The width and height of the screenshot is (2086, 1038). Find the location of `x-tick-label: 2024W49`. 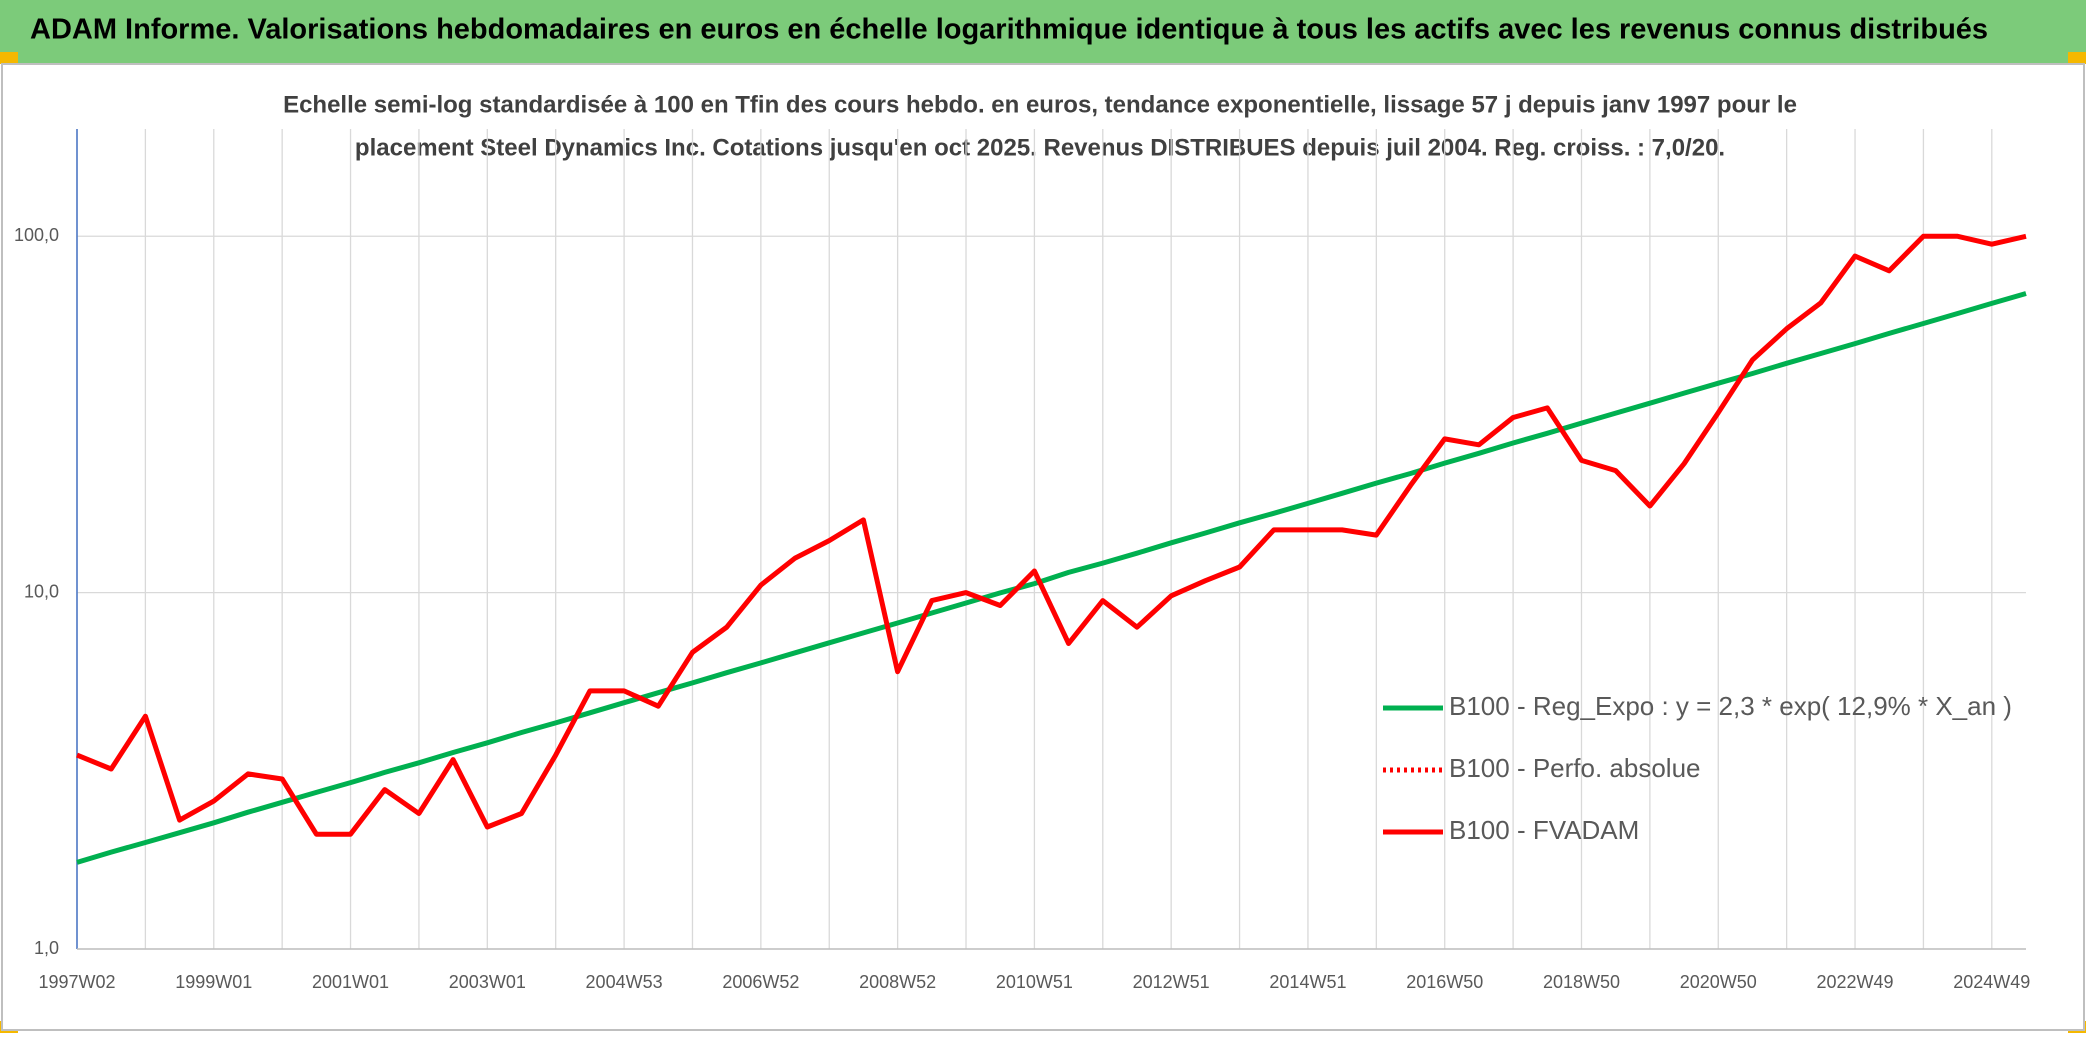

x-tick-label: 2024W49 is located at coordinates (1991, 982).